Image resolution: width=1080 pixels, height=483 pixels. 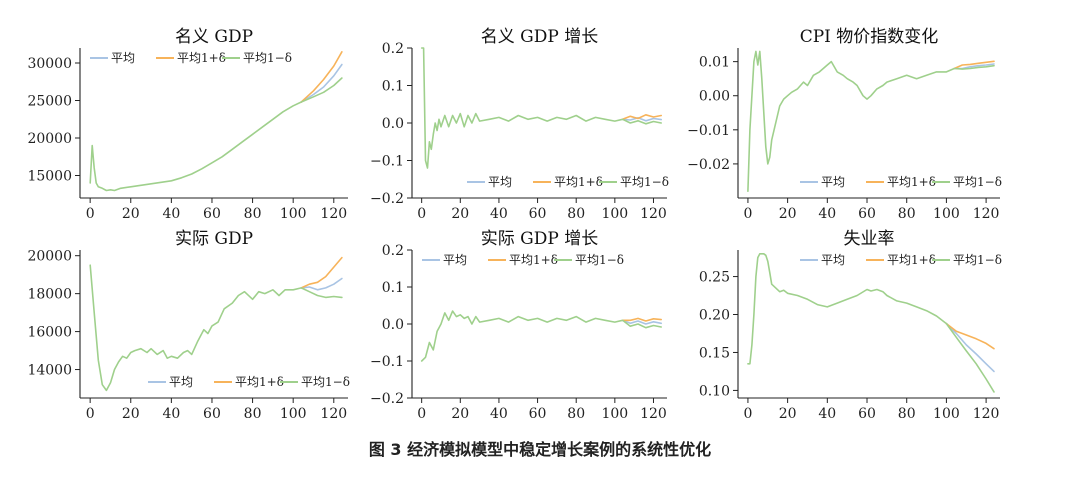 What do you see at coordinates (869, 239) in the screenshot?
I see `chart-title: 失业率` at bounding box center [869, 239].